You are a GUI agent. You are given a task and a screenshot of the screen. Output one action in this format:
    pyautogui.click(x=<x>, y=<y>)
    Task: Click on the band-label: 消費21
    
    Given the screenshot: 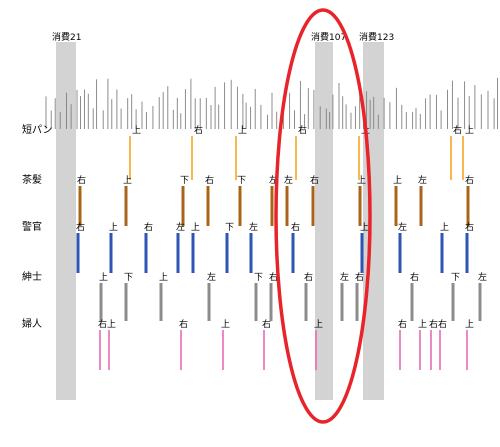 What is the action you would take?
    pyautogui.click(x=66, y=37)
    